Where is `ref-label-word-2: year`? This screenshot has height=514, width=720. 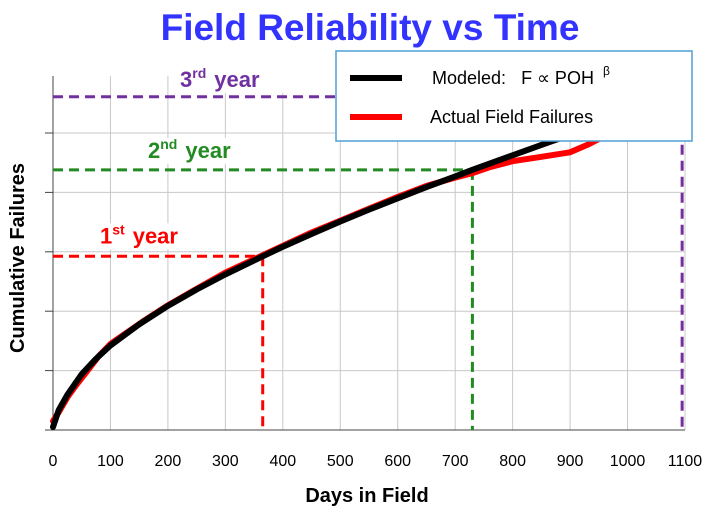 ref-label-word-2: year is located at coordinates (208, 150).